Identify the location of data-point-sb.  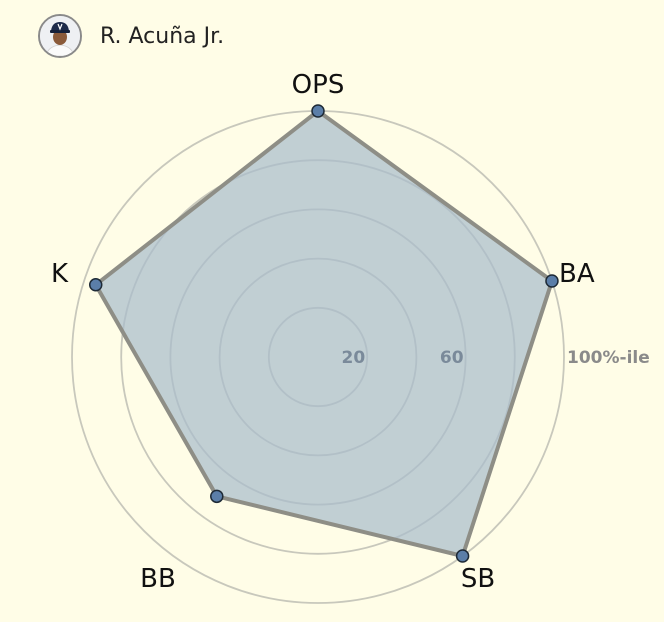
(462, 556).